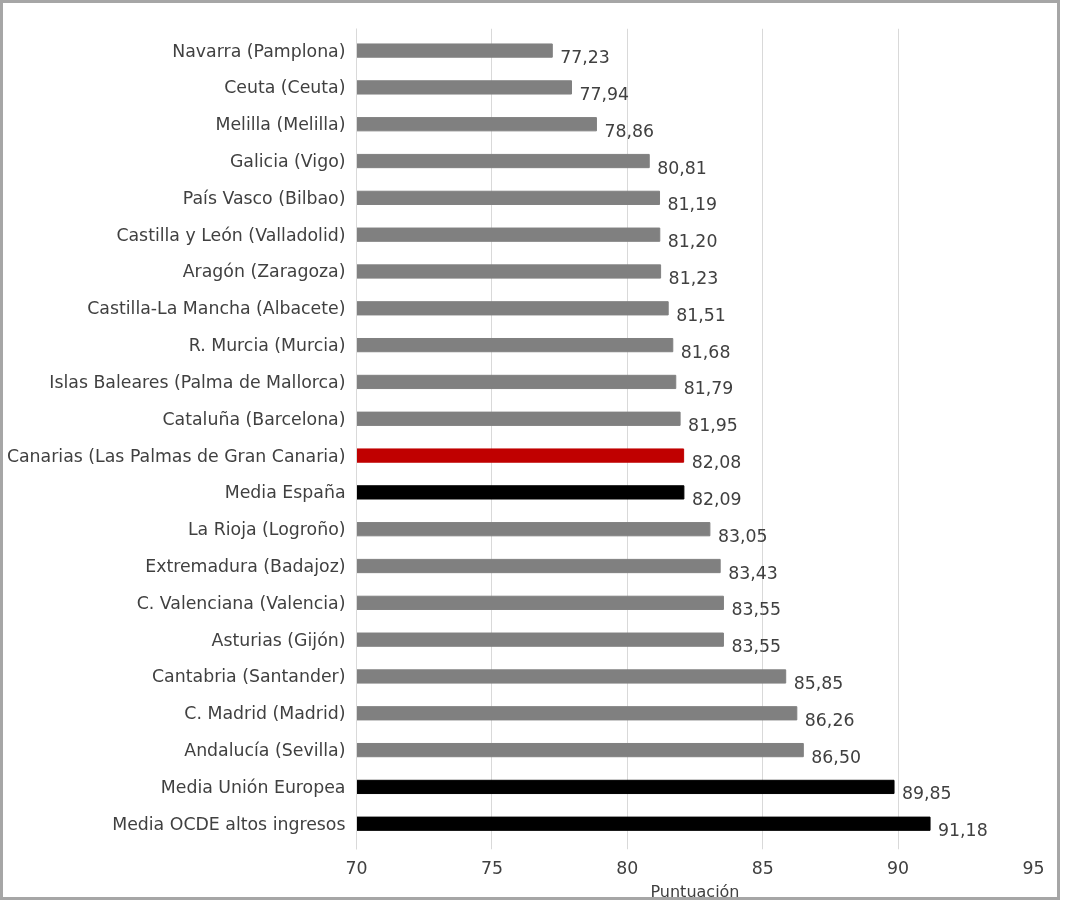  I want to click on data-label: 81,19, so click(692, 204).